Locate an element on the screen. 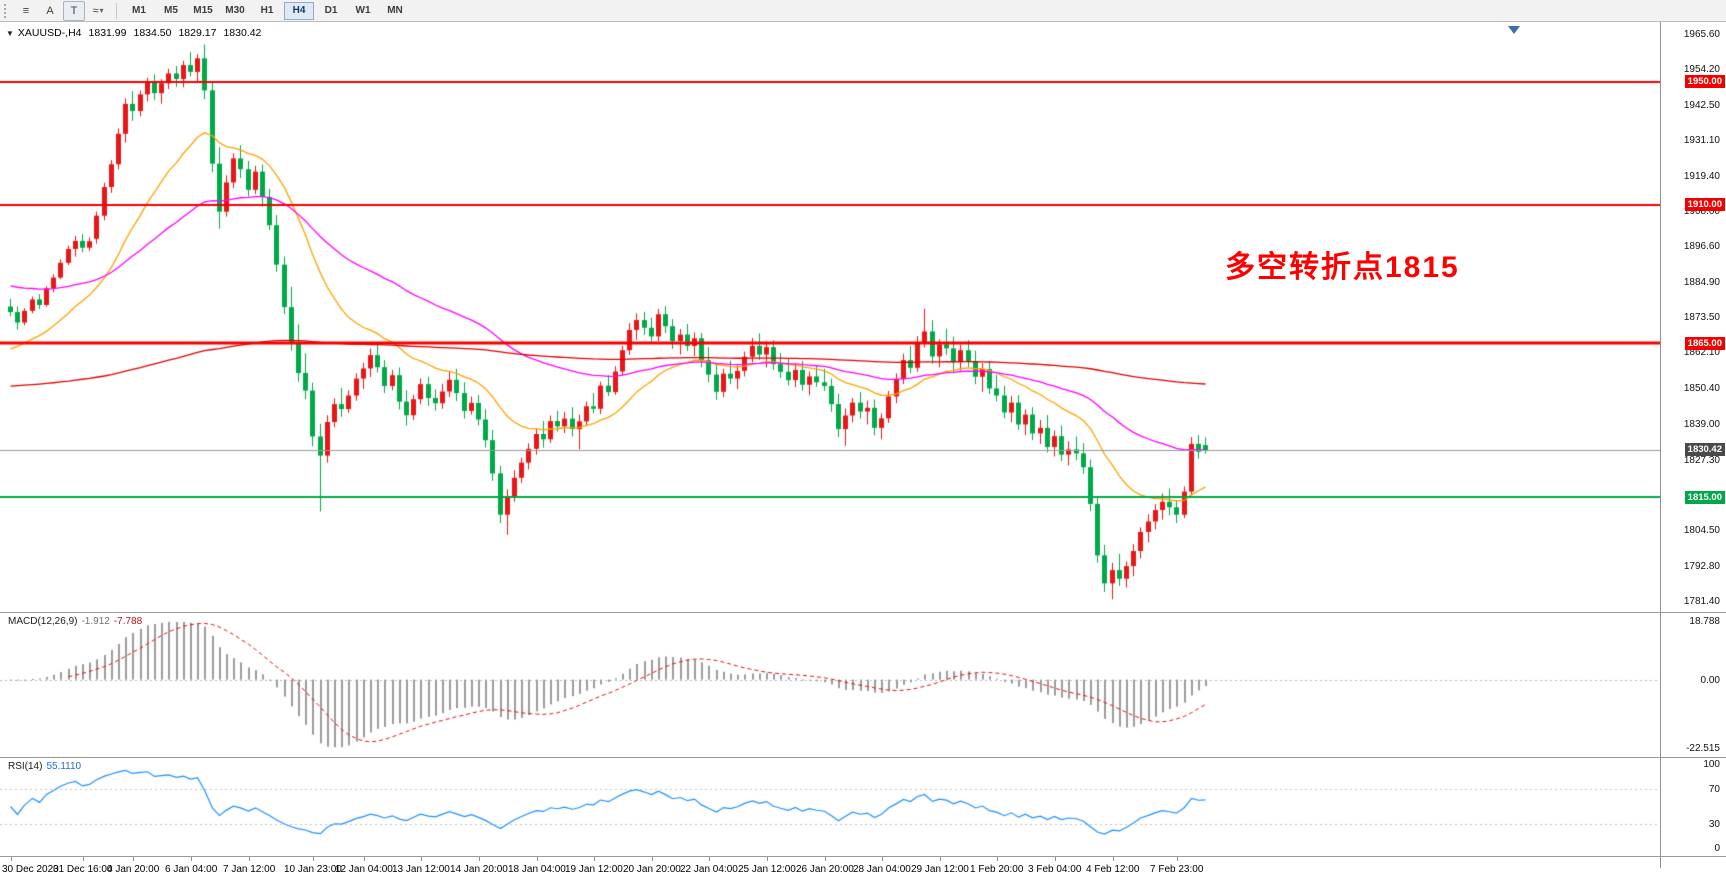  price-tag: 1950.00 is located at coordinates (1704, 81).